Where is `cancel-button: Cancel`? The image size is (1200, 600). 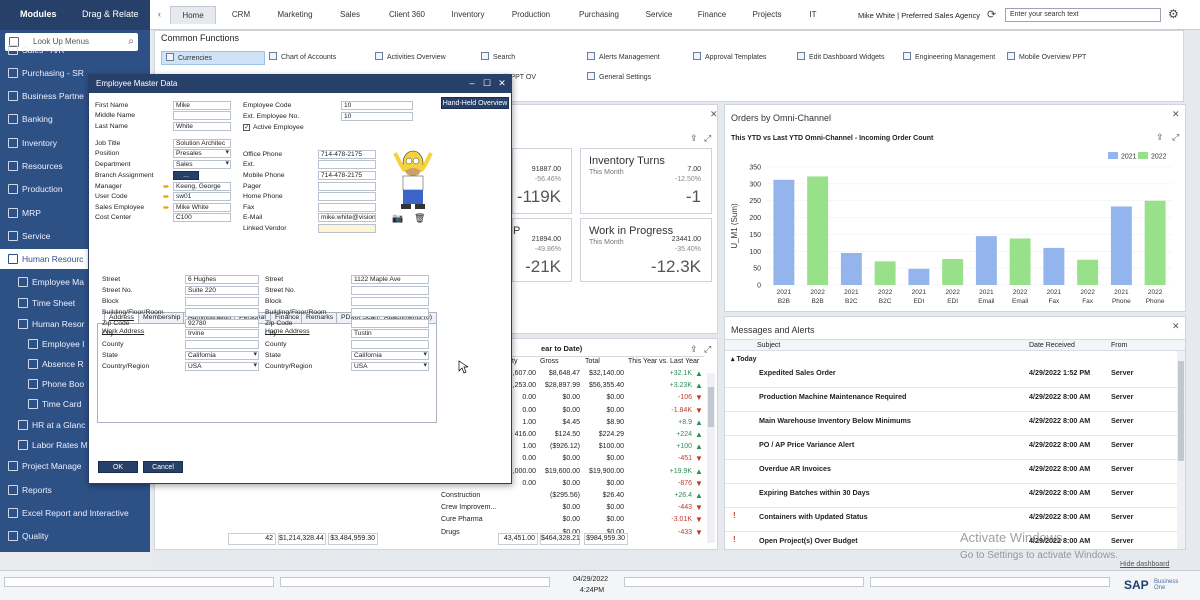
cancel-button: Cancel is located at coordinates (163, 467).